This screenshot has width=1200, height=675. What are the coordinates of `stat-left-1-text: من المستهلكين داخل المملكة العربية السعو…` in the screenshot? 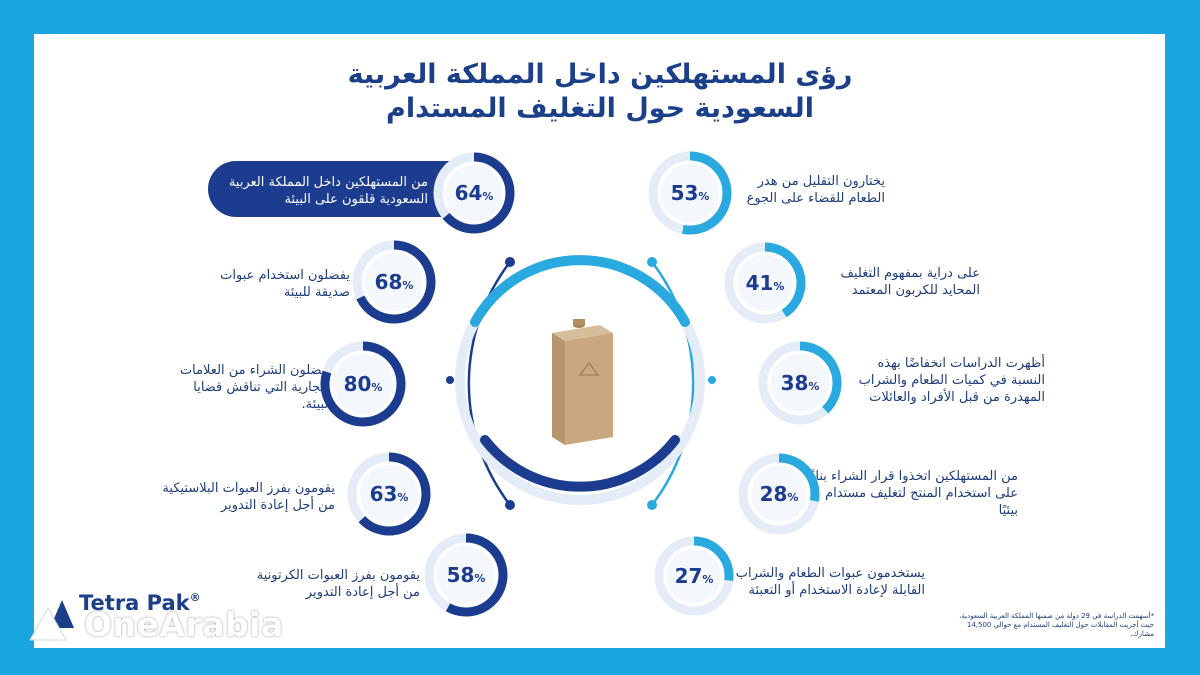 It's located at (328, 191).